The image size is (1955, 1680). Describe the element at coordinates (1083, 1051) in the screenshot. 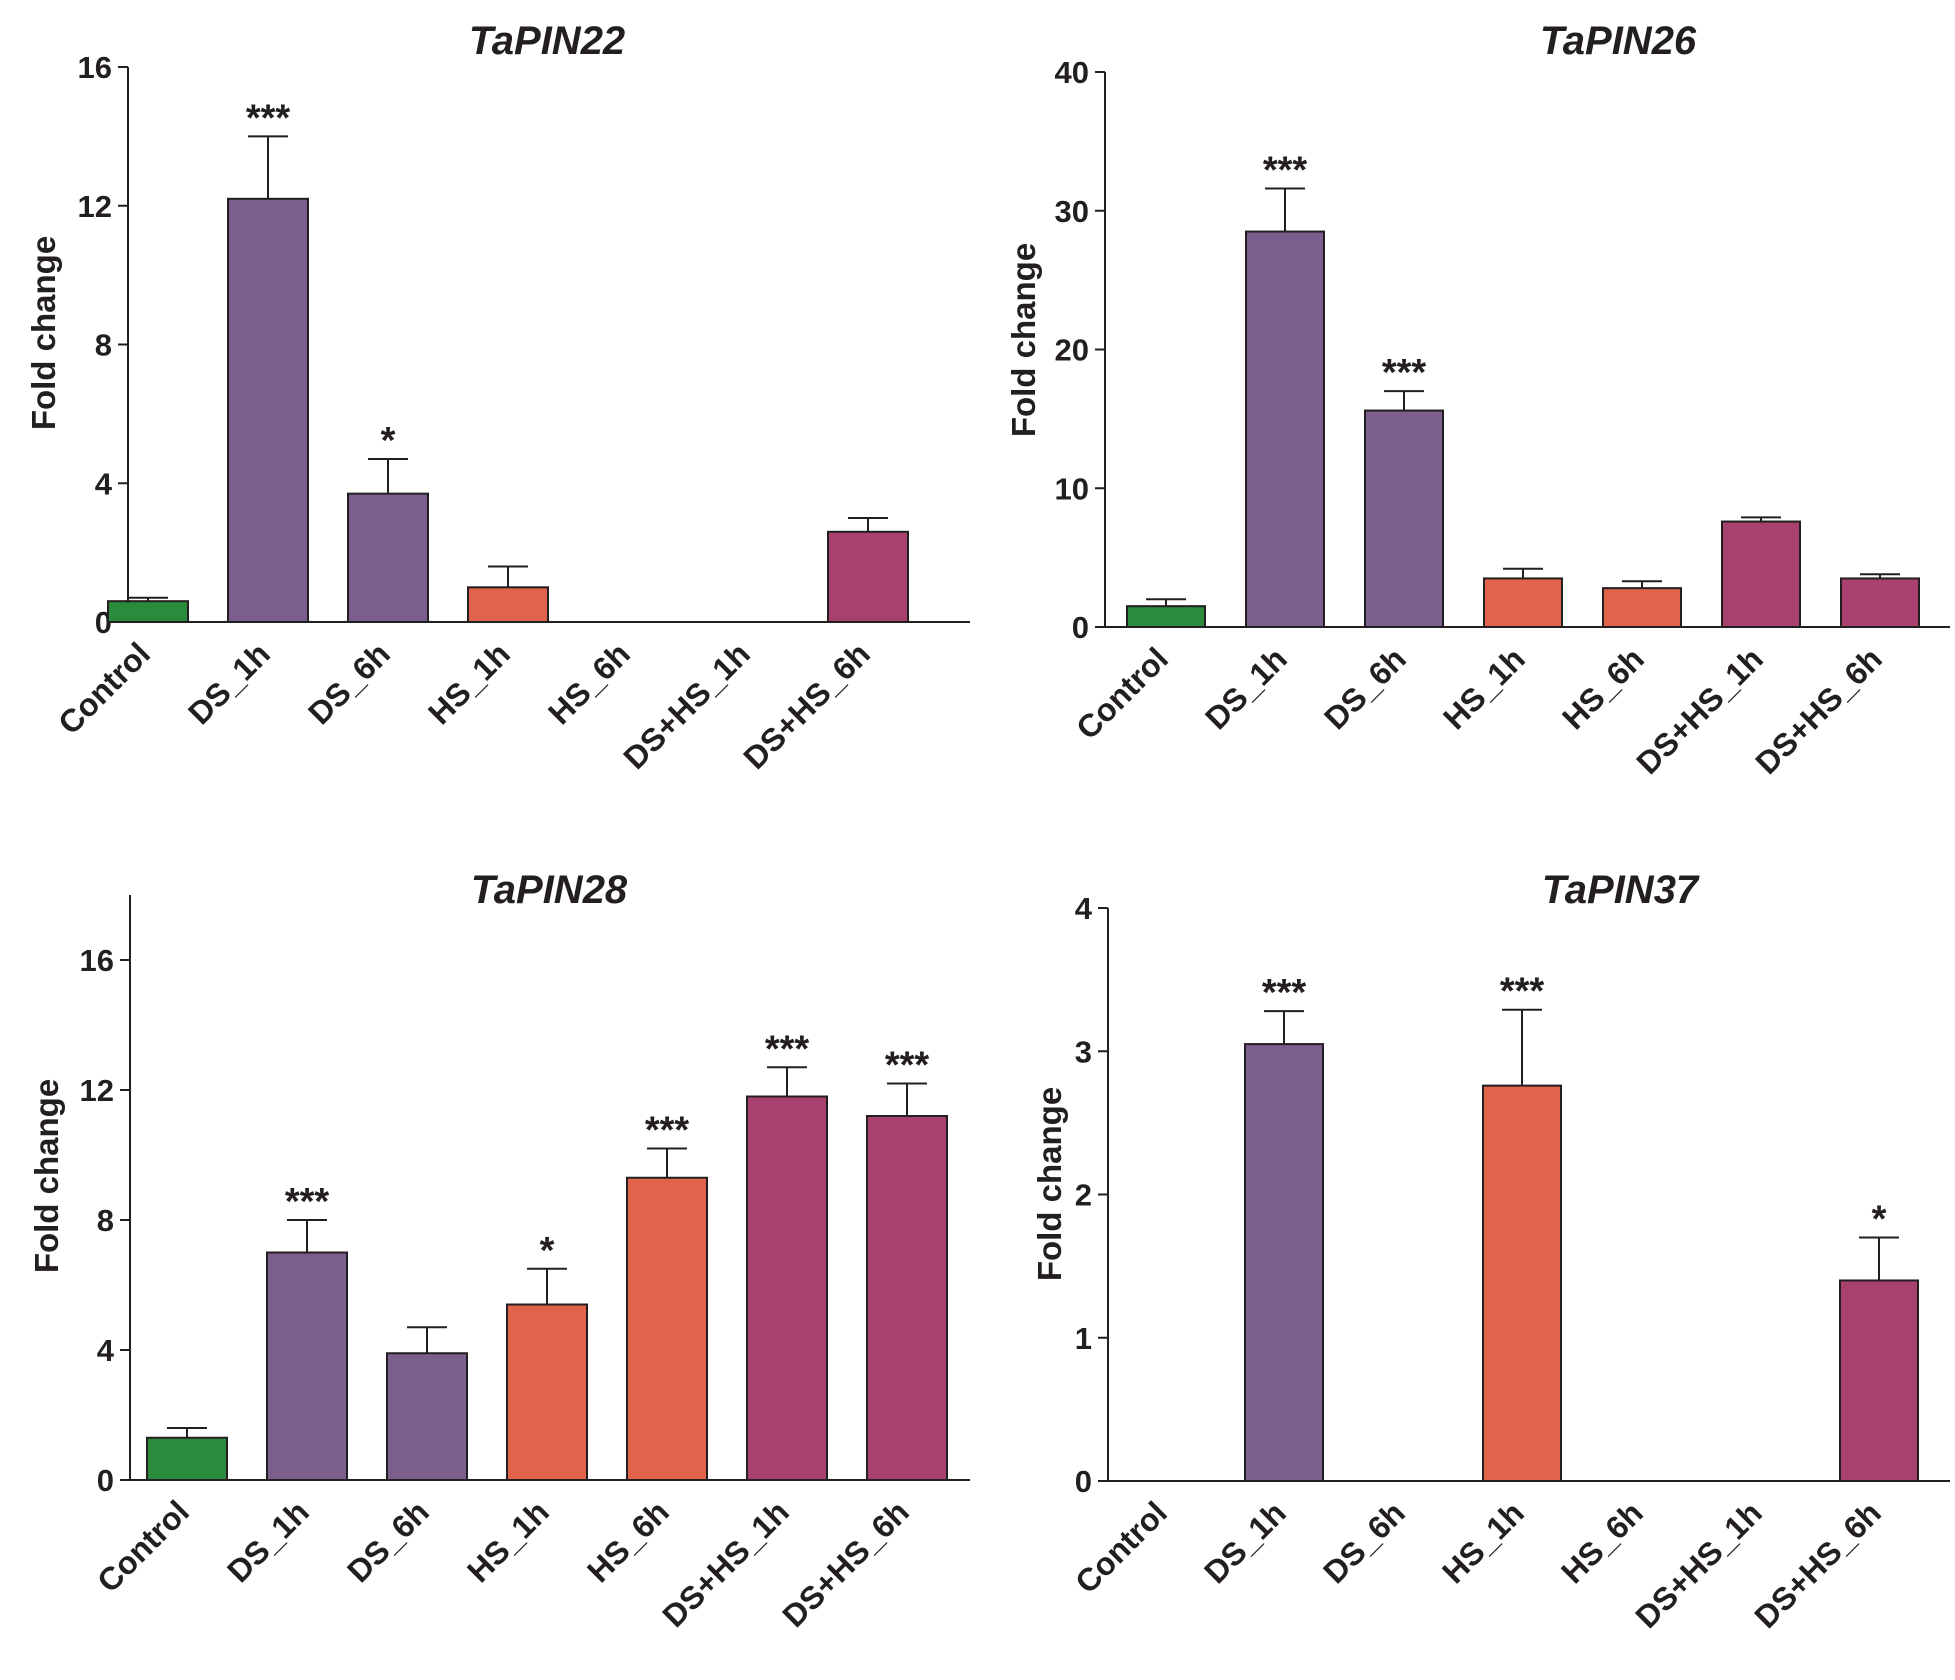

I see `y-tick-label: 3` at that location.